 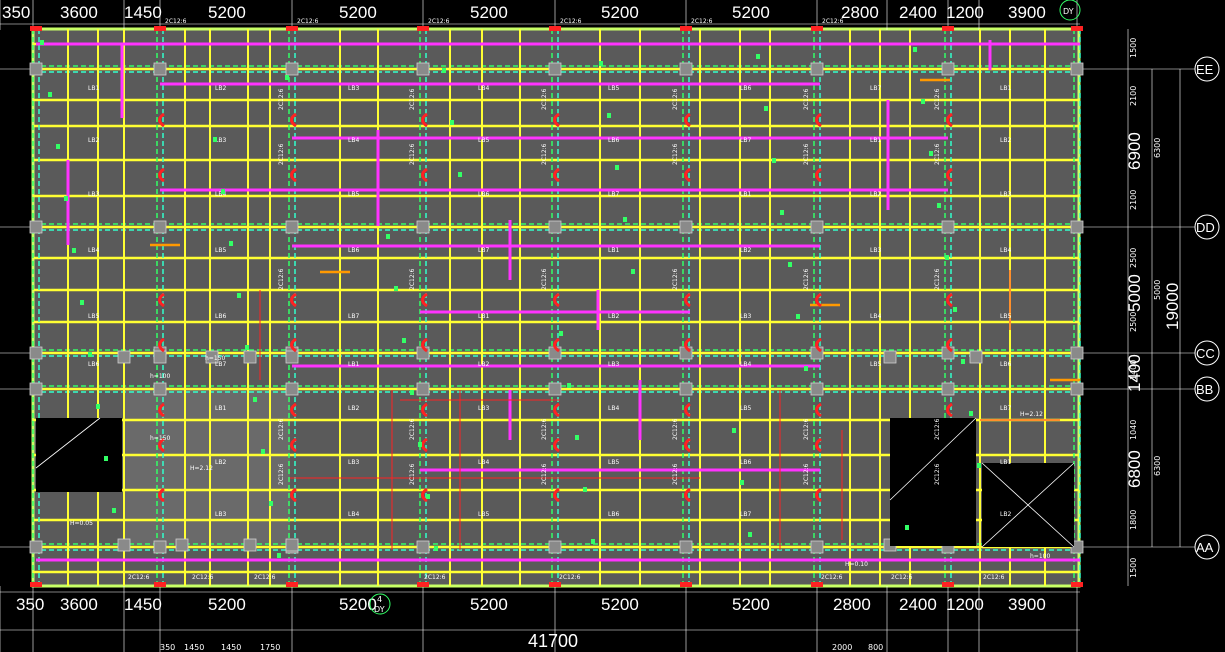 I want to click on axis-bubble-B: BB, so click(x=1207, y=389).